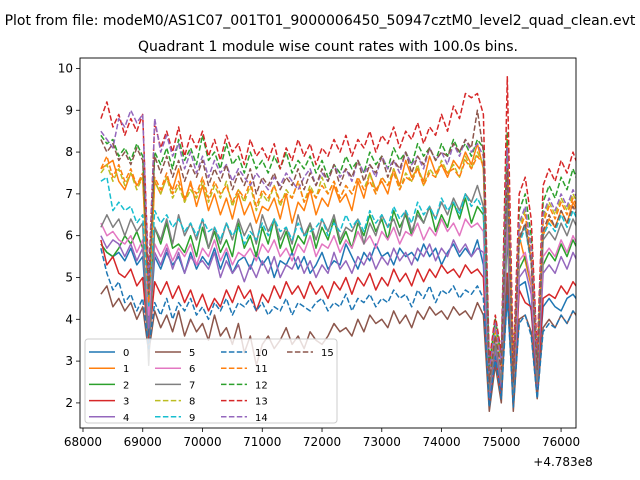 The height and width of the screenshot is (480, 640). Describe the element at coordinates (126, 369) in the screenshot. I see `legend-label-1: 1` at that location.